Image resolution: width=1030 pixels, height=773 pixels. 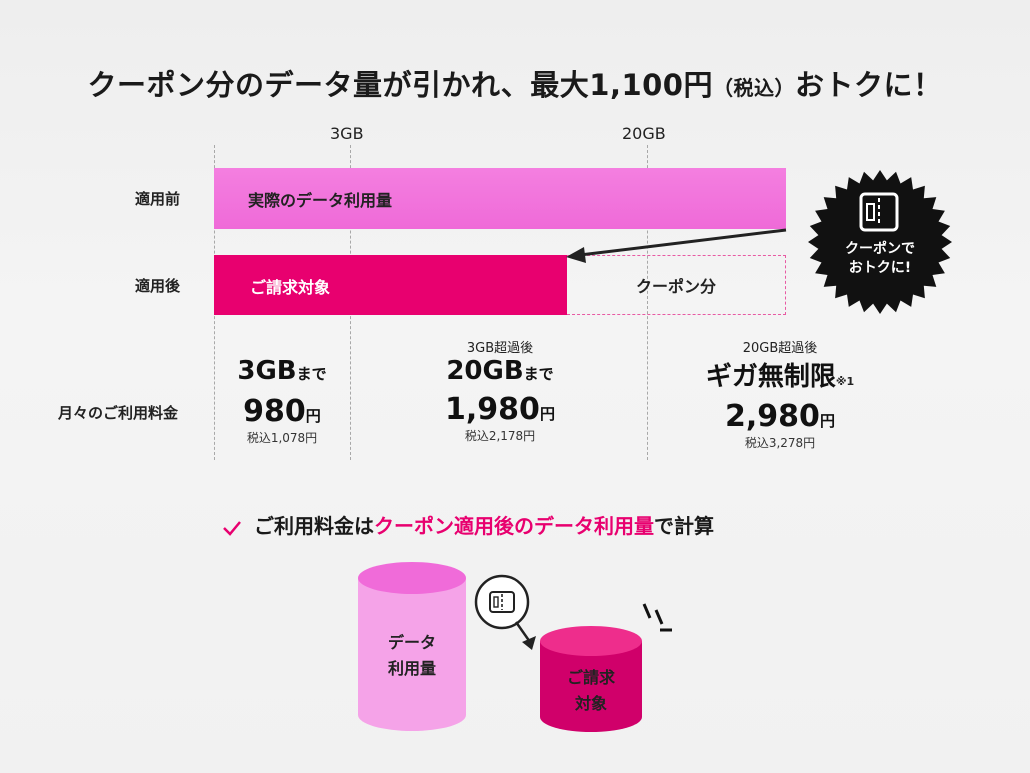 I want to click on tier-price: 1,980円, so click(x=500, y=409).